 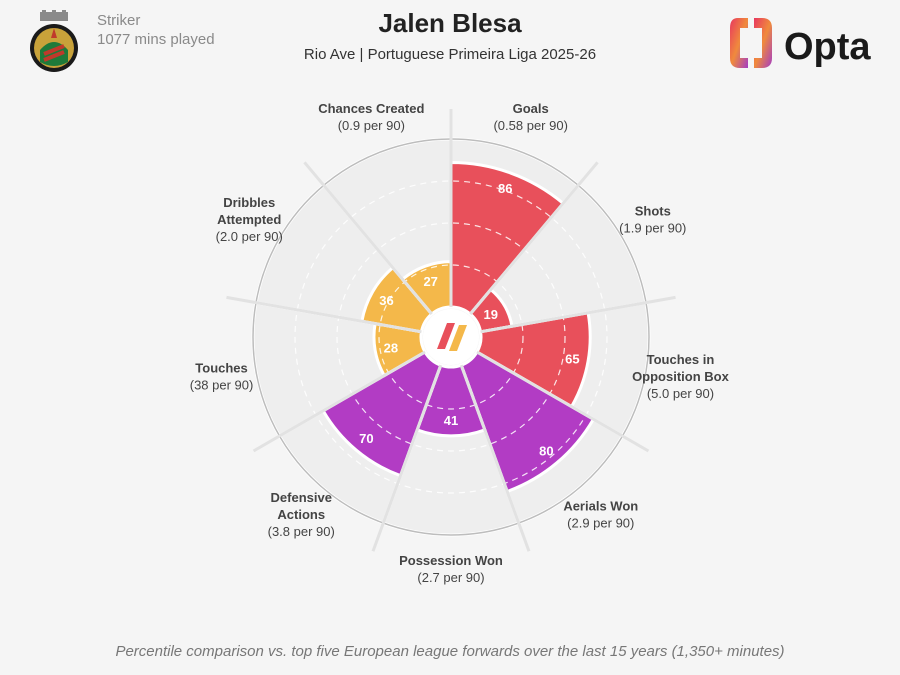 What do you see at coordinates (600, 514) in the screenshot?
I see `category-label: Aerials Won (2.9 per 90)` at bounding box center [600, 514].